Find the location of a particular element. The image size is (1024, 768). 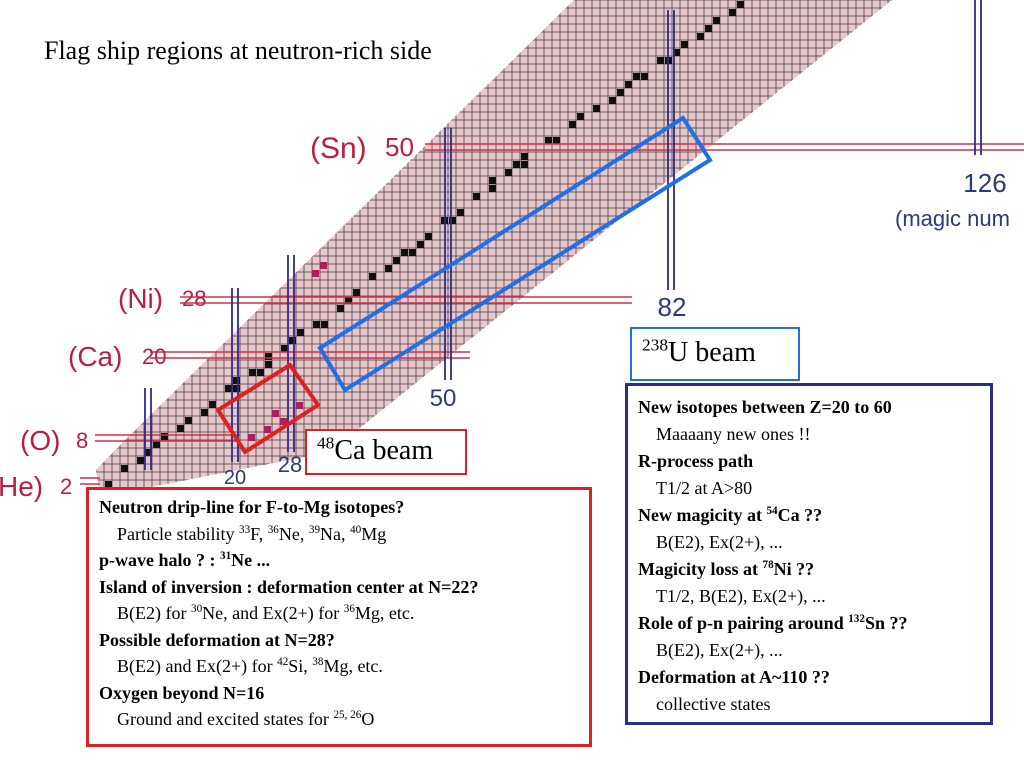

superscript: 36 is located at coordinates (349, 609).